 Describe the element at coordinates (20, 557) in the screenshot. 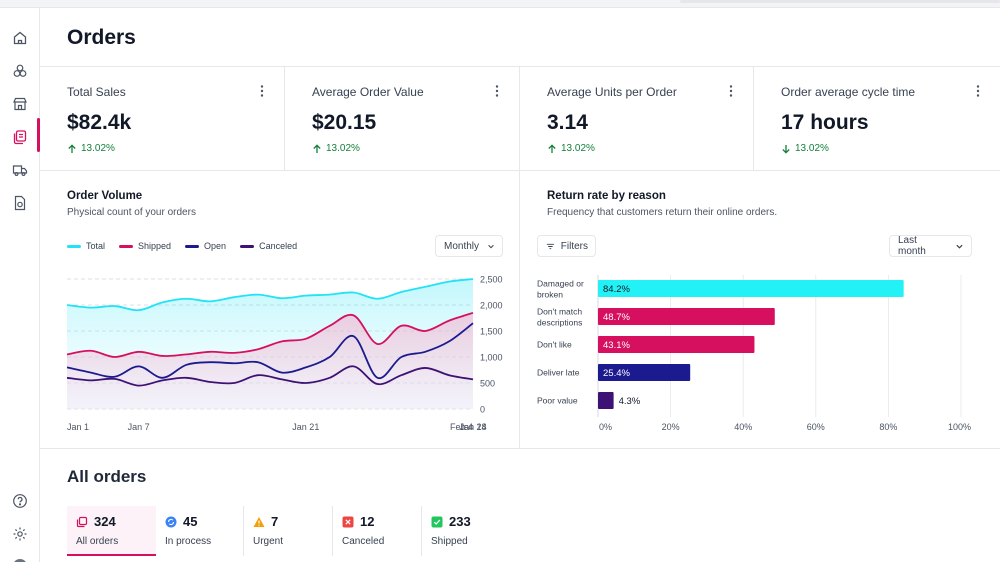

I see `sidebar-item-profile` at that location.